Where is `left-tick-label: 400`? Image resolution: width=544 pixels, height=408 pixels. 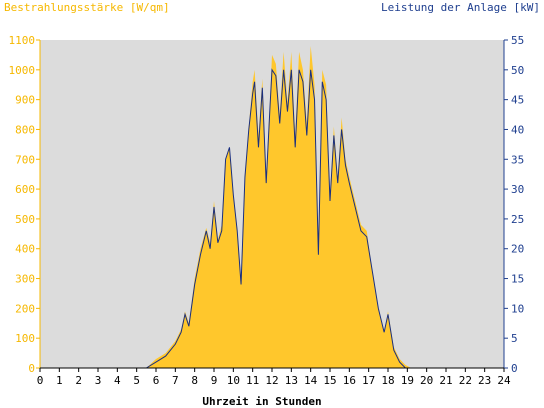 left-tick-label: 400 is located at coordinates (25, 249).